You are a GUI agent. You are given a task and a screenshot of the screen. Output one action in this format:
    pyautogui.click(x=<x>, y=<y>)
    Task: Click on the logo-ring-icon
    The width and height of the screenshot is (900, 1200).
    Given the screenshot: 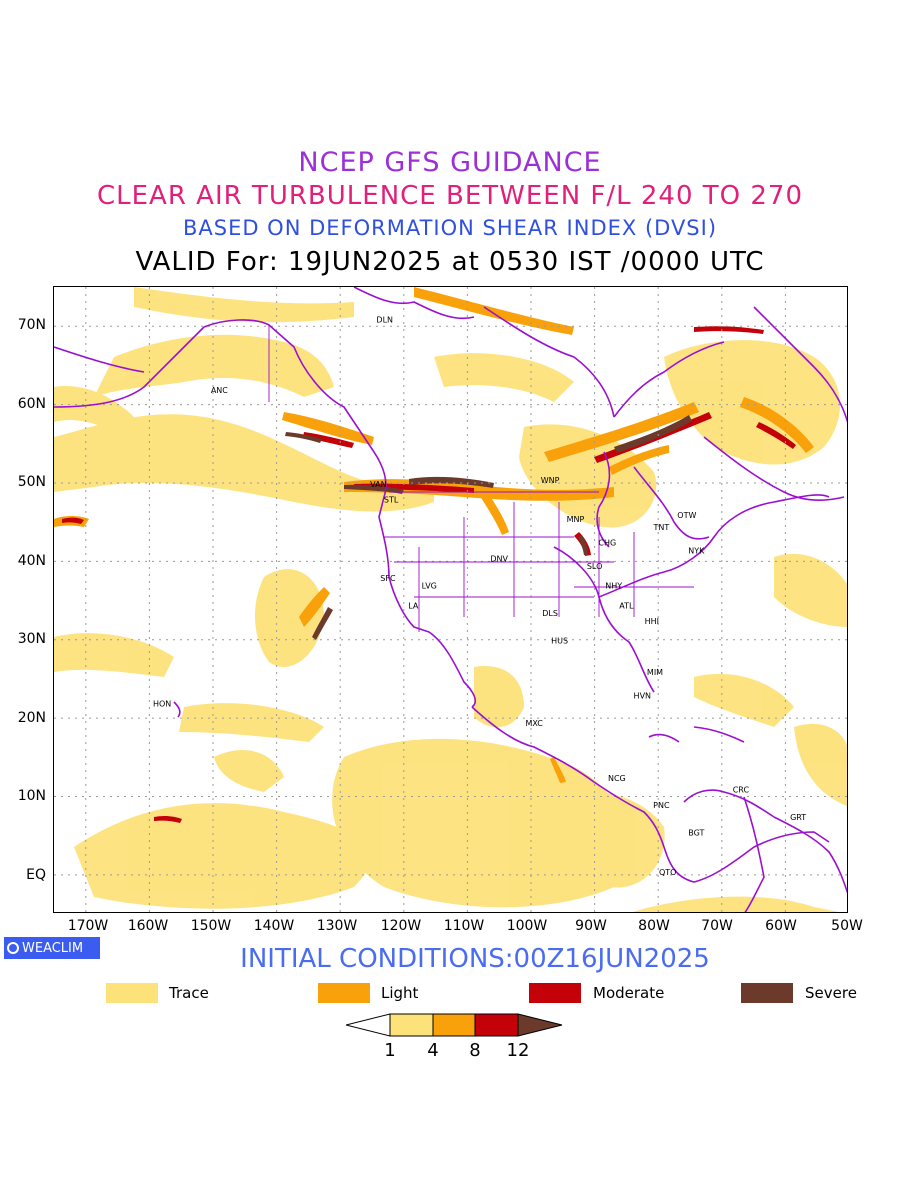 What is the action you would take?
    pyautogui.click(x=13, y=948)
    